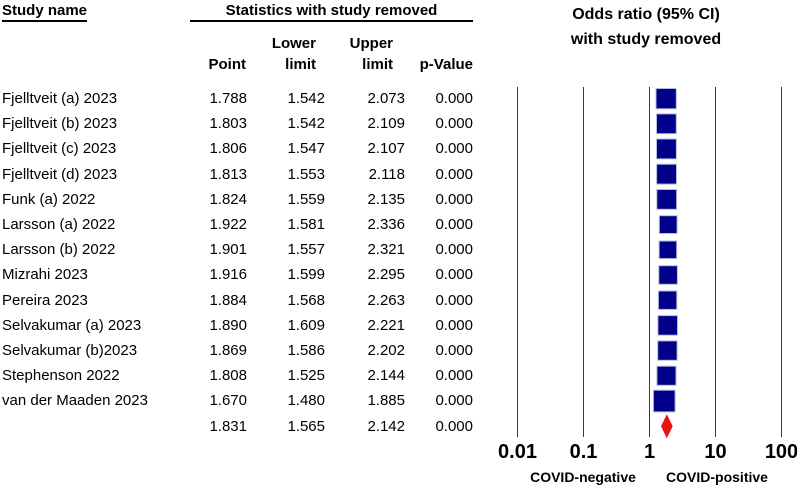 The height and width of the screenshot is (492, 797). I want to click on upper-limit-cell: 2.142, so click(386, 426).